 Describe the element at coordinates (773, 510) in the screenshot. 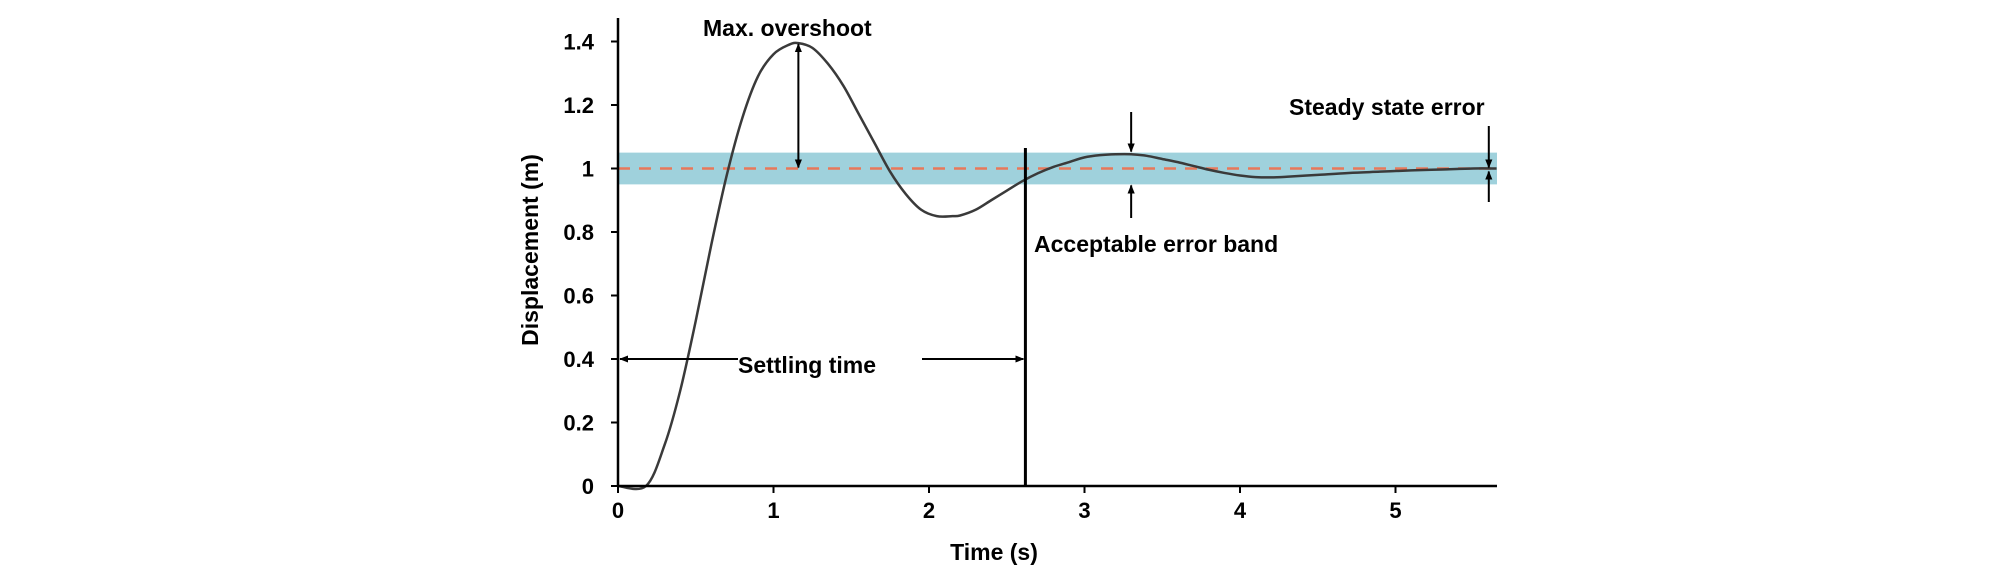

I see `x-tick-label: 1` at that location.